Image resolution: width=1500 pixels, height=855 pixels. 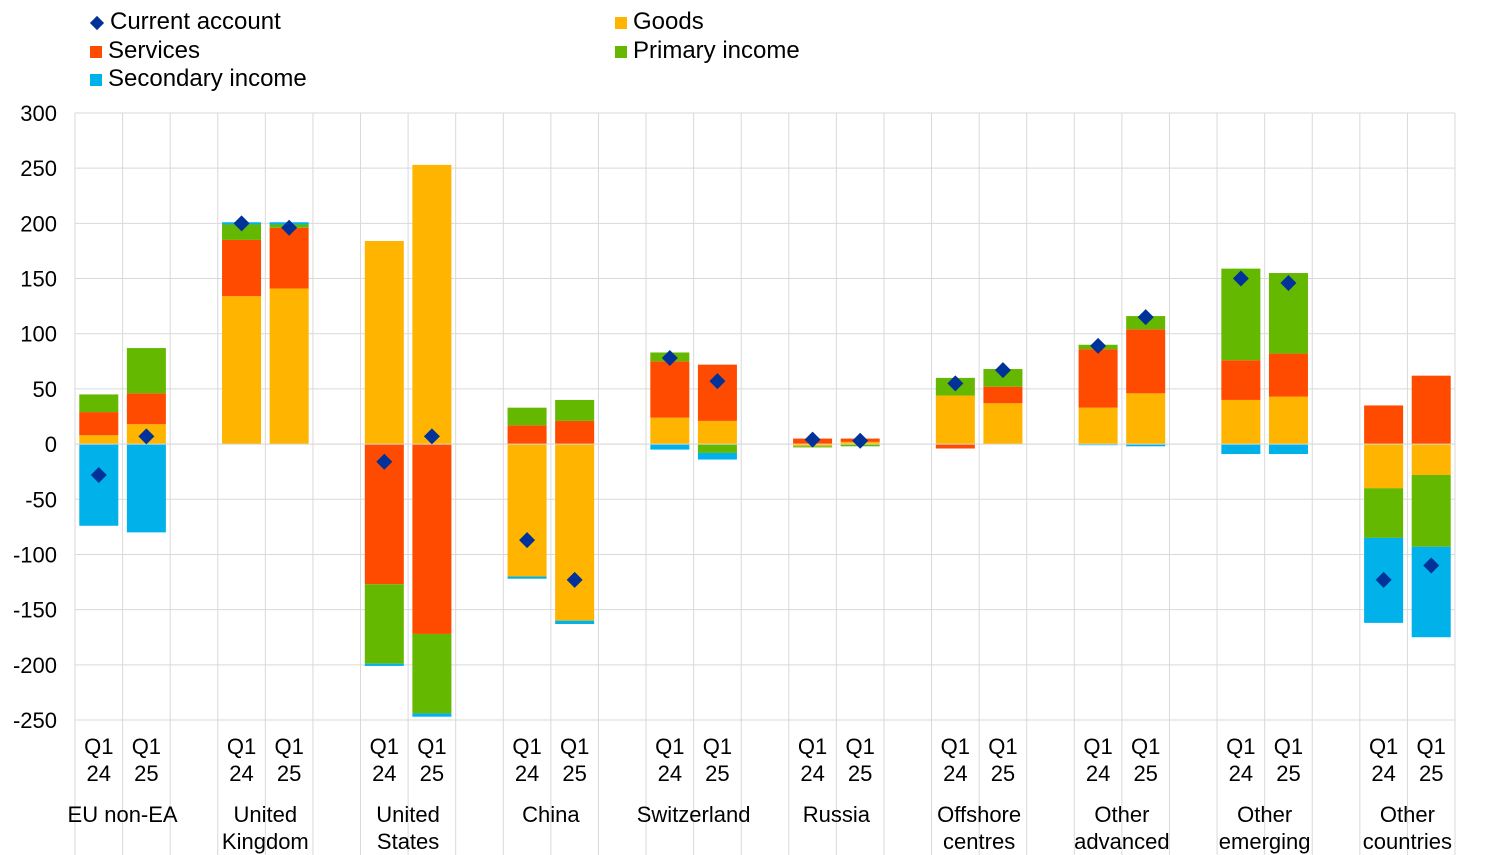 What do you see at coordinates (154, 50) in the screenshot?
I see `legend-label: Services` at bounding box center [154, 50].